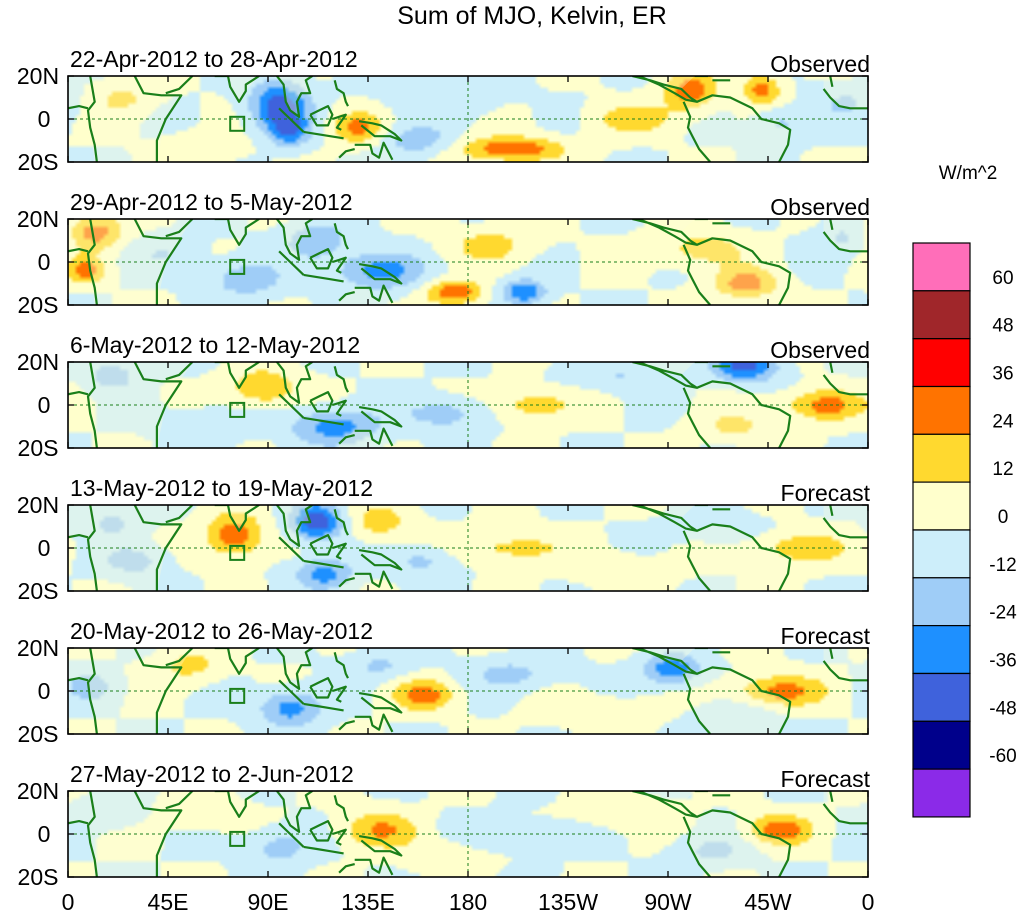 This screenshot has height=921, width=1021. I want to click on x-tick-label: 180, so click(468, 902).